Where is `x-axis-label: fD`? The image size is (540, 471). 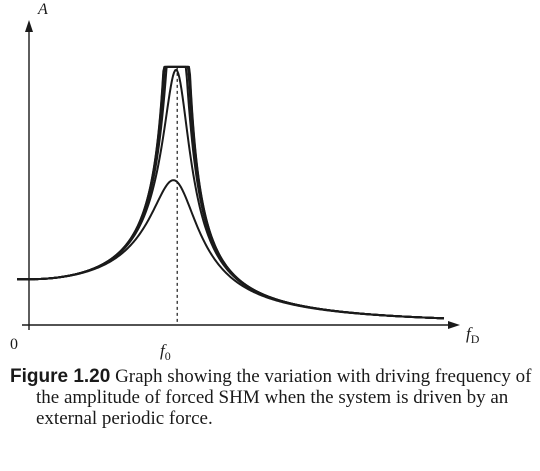
x-axis-label: fD is located at coordinates (473, 335).